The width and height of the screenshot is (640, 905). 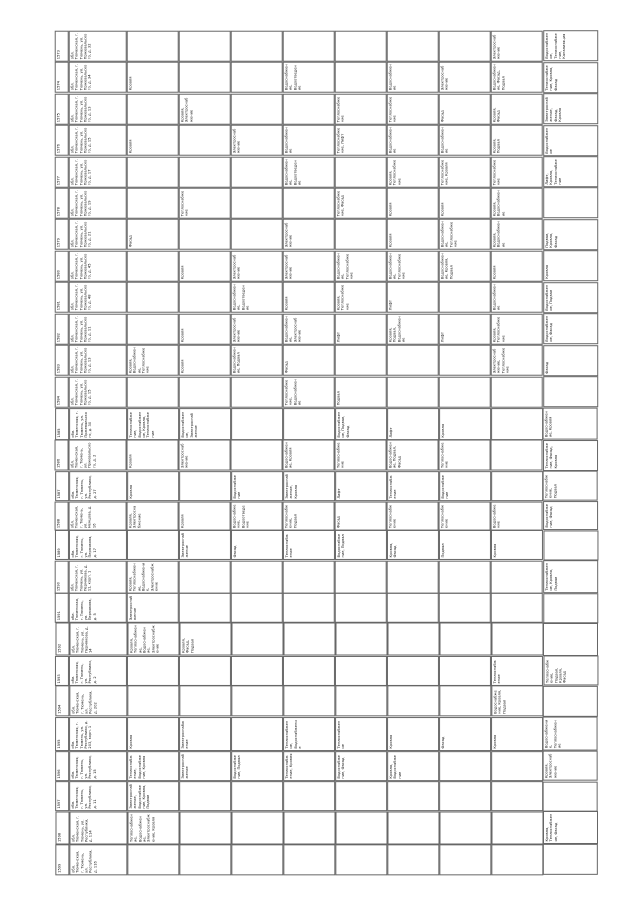 I want to click on cell: Теплоснабжение, Водоснабжение, Кровля, so click(x=152, y=766).